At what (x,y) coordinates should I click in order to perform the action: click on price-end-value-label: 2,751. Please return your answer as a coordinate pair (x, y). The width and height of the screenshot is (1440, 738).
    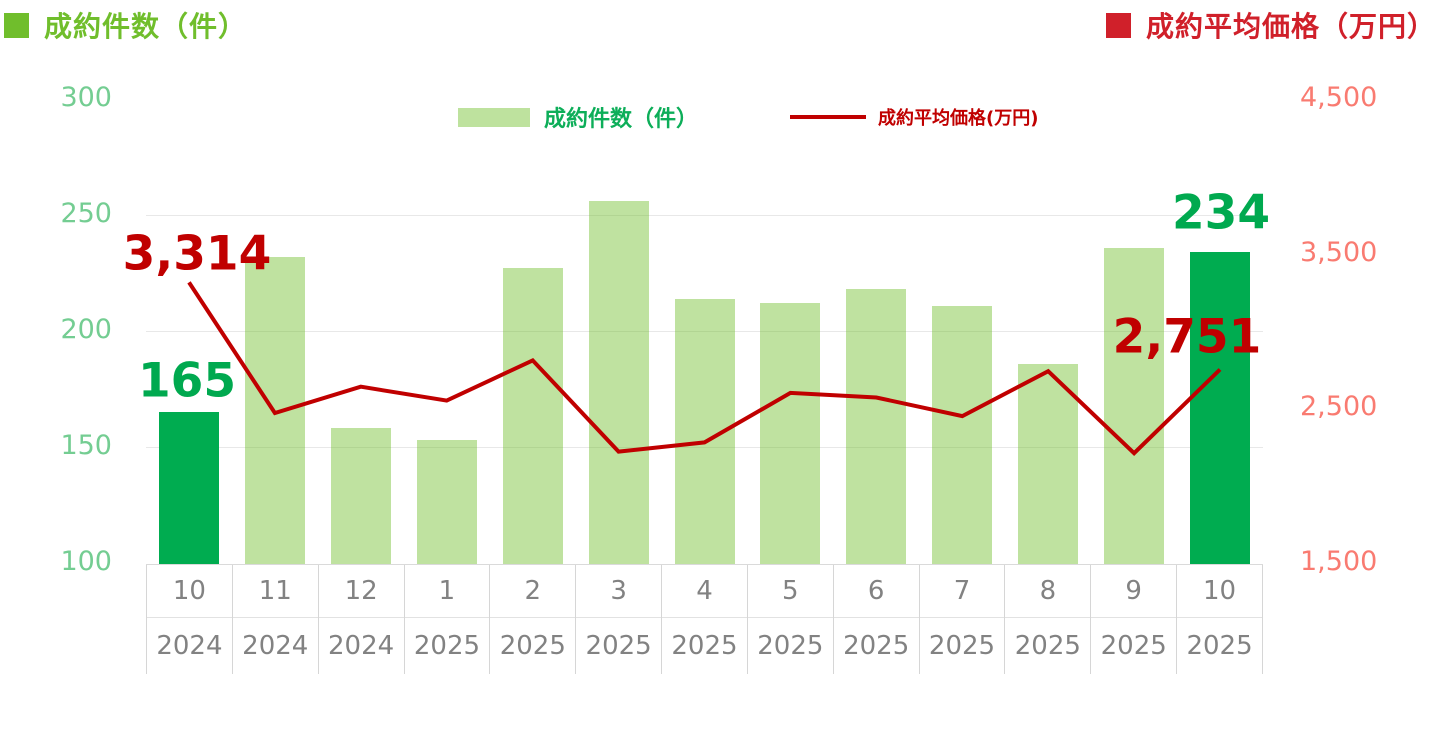
    Looking at the image, I should click on (1187, 336).